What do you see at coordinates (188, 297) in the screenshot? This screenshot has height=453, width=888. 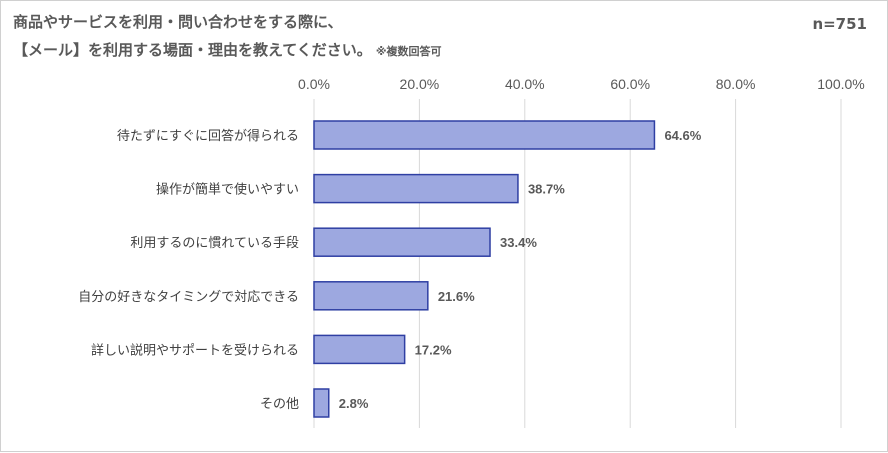 I see `category-label: 自分の好きなタイミングで対応できる` at bounding box center [188, 297].